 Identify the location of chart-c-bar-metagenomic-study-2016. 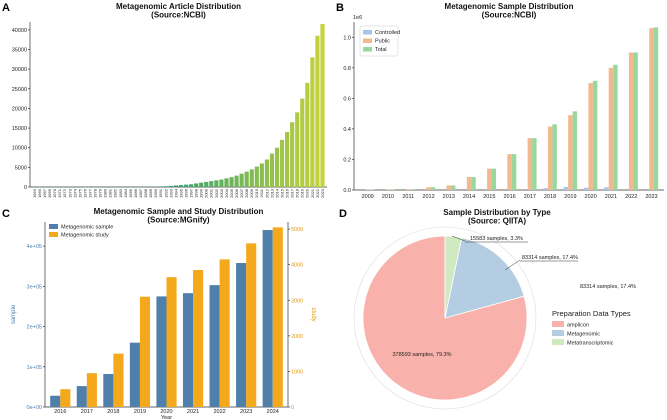
(65, 398).